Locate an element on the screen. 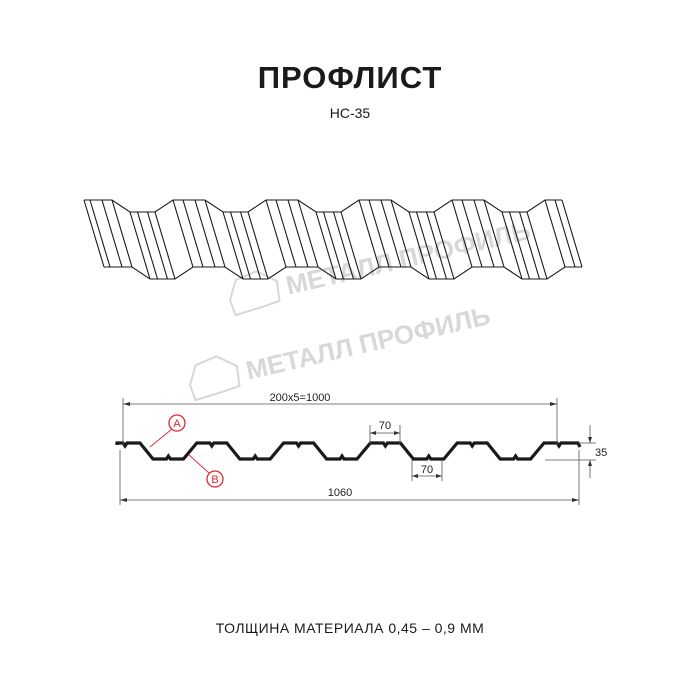 This screenshot has height=700, width=700. profile-section-line is located at coordinates (348, 451).